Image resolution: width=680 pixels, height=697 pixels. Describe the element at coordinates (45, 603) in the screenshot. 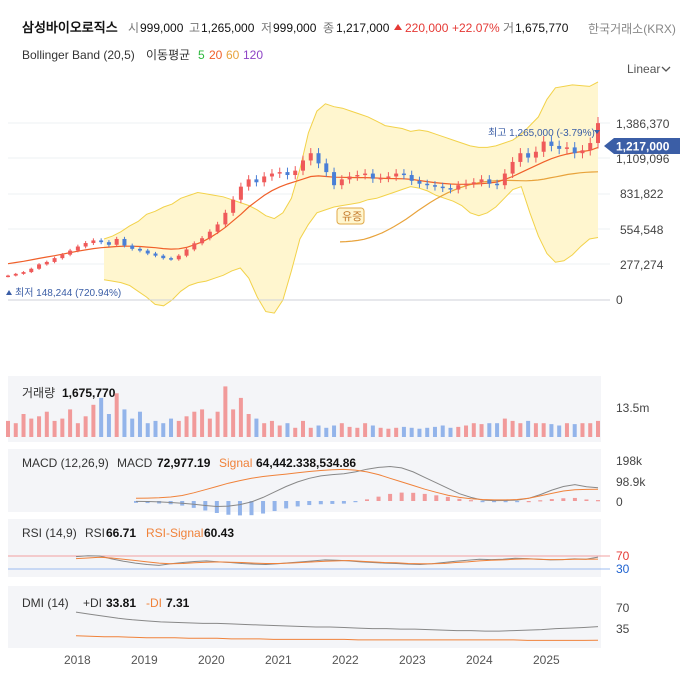

I see `dmi-title: DMI (14)` at that location.